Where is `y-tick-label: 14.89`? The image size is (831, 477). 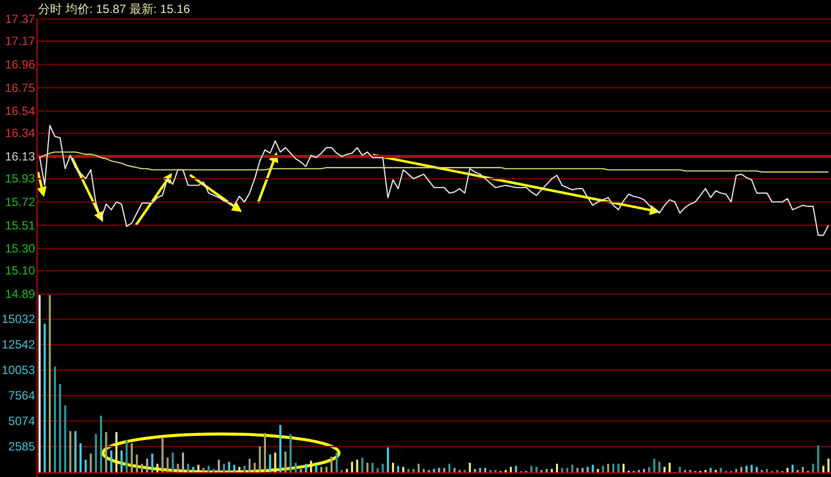
y-tick-label: 14.89 is located at coordinates (20, 294).